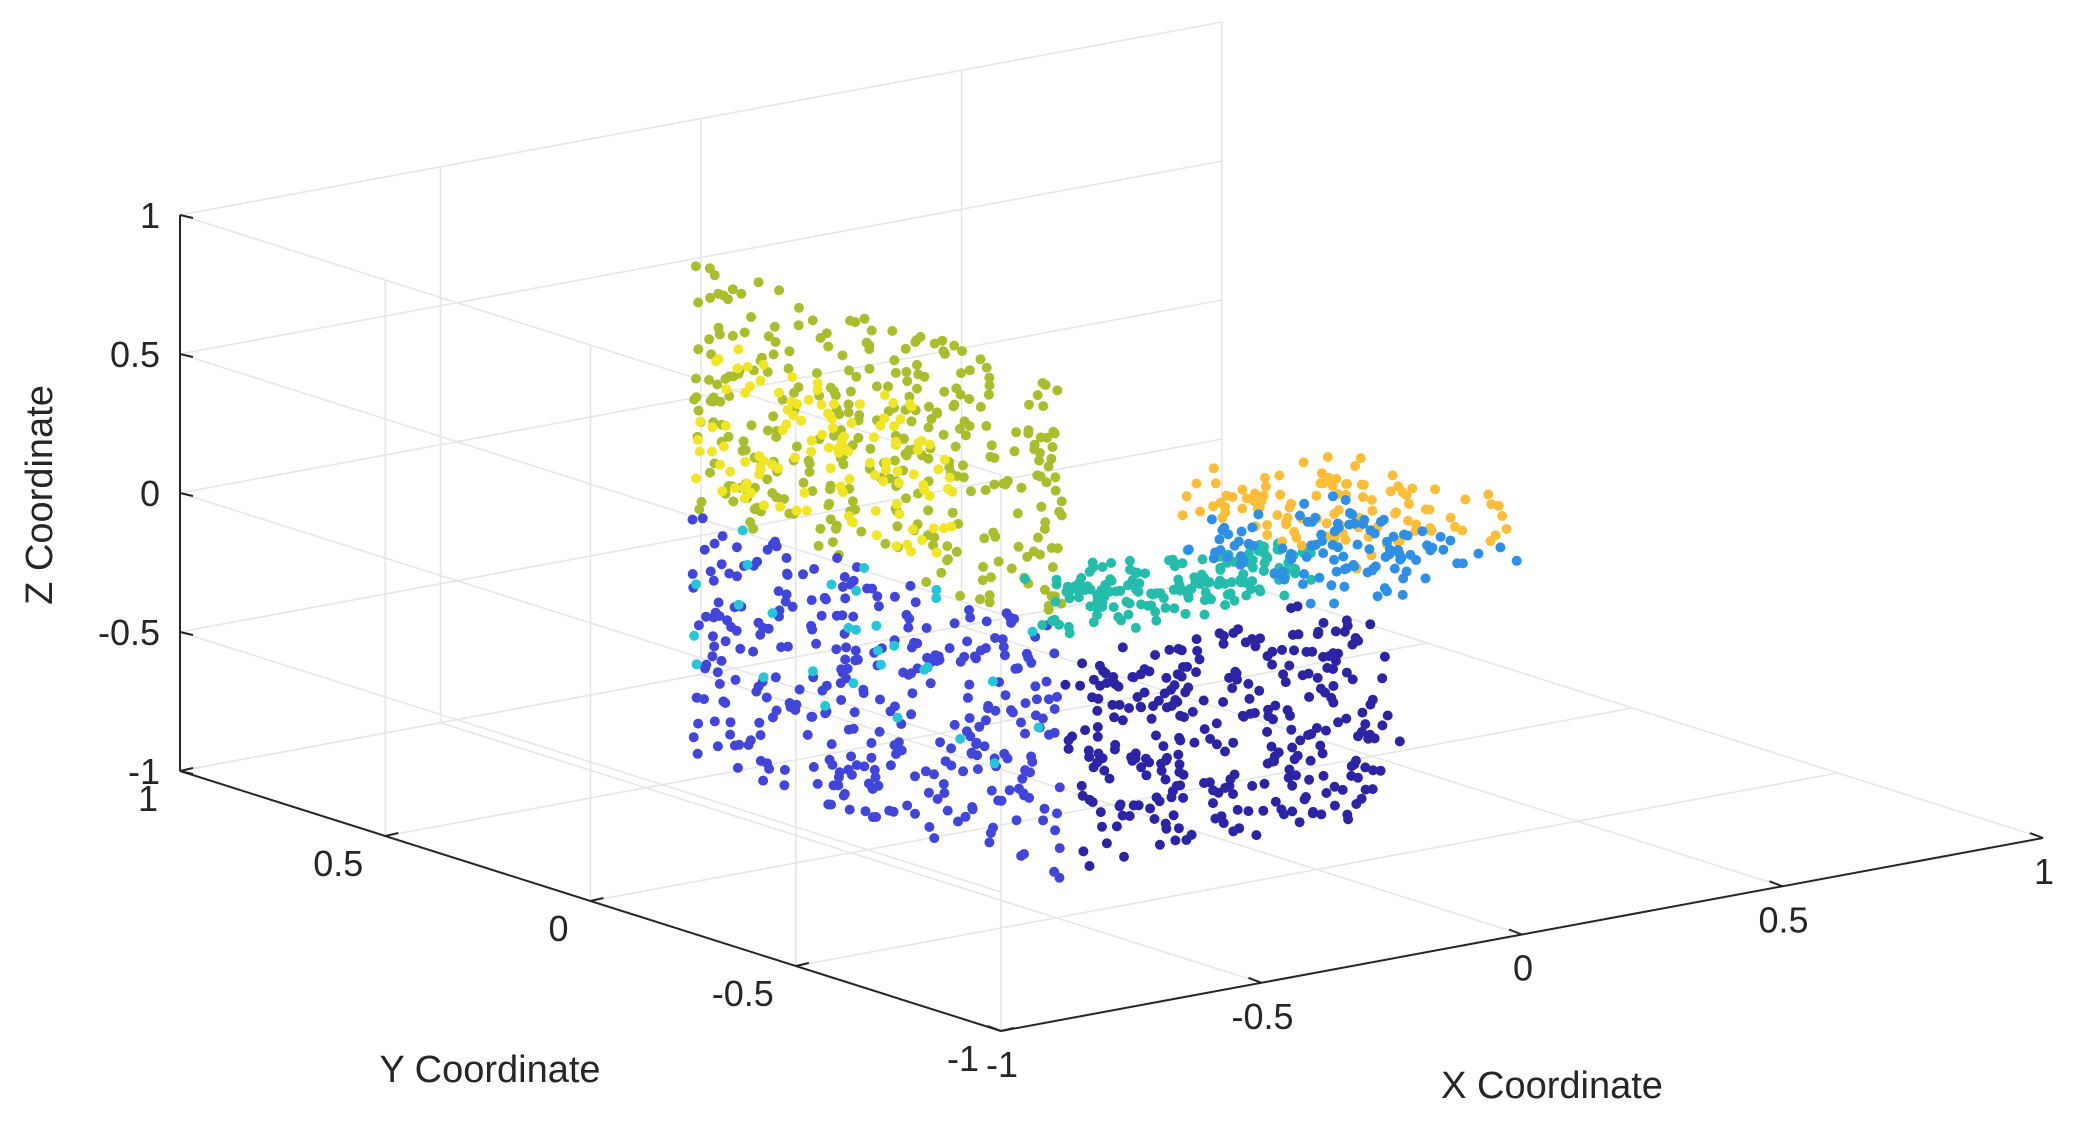 This screenshot has width=2100, height=1131. I want to click on z-tick-mark, so click(186, 216).